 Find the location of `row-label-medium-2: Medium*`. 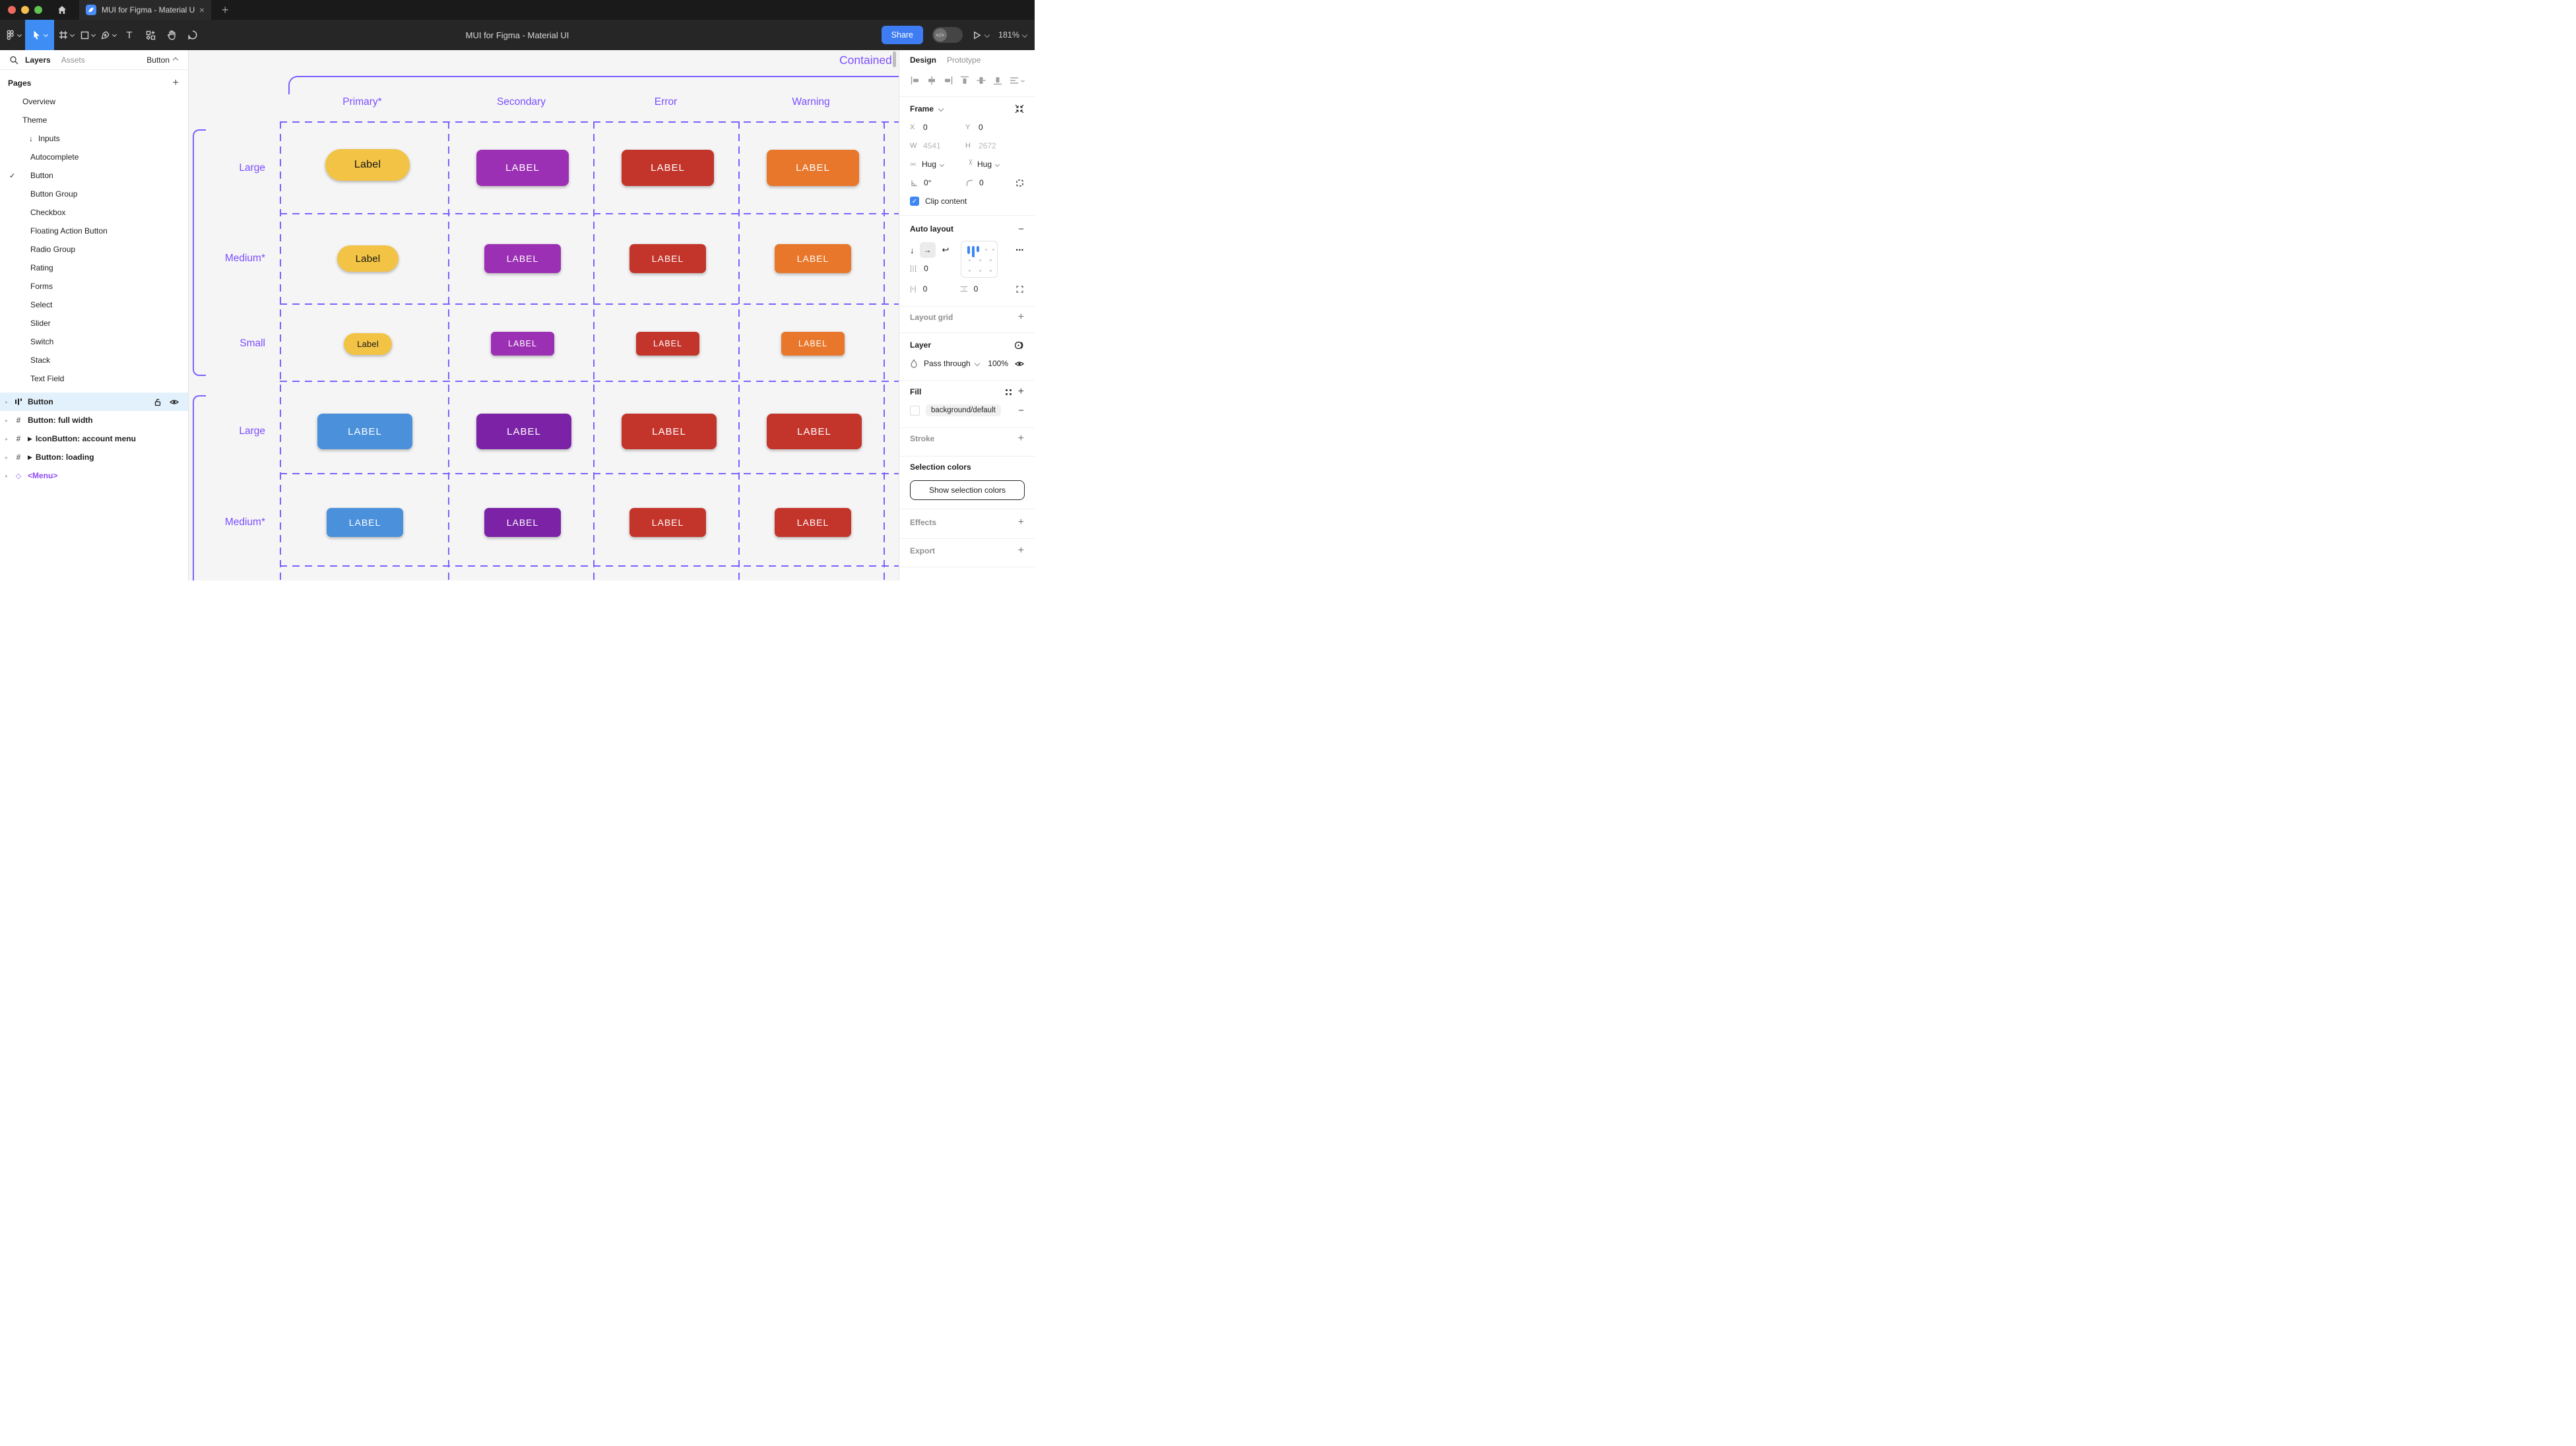

row-label-medium-2: Medium* is located at coordinates (244, 522).